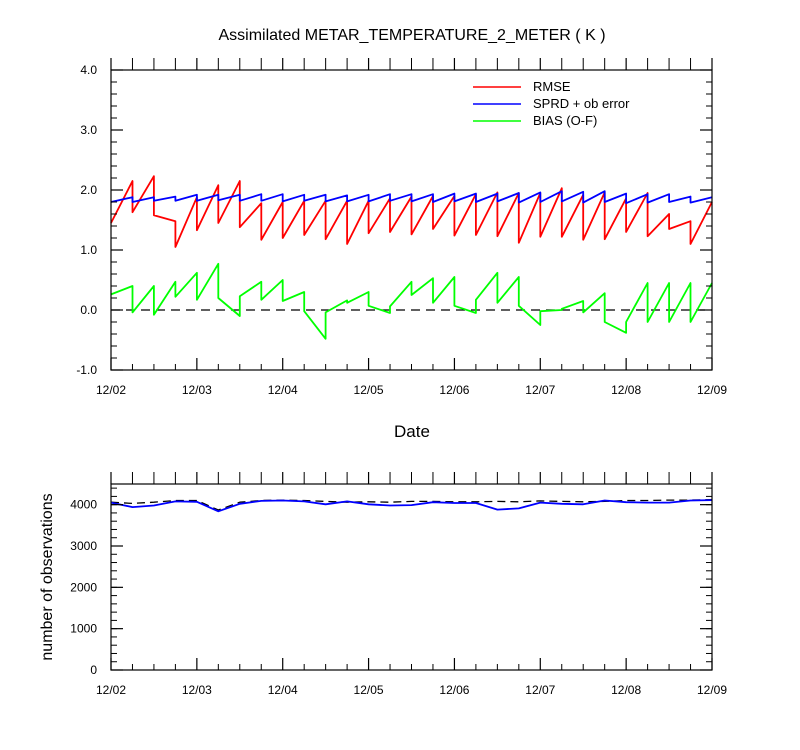  What do you see at coordinates (47, 576) in the screenshot?
I see `y-axis-label-observations: number of observations` at bounding box center [47, 576].